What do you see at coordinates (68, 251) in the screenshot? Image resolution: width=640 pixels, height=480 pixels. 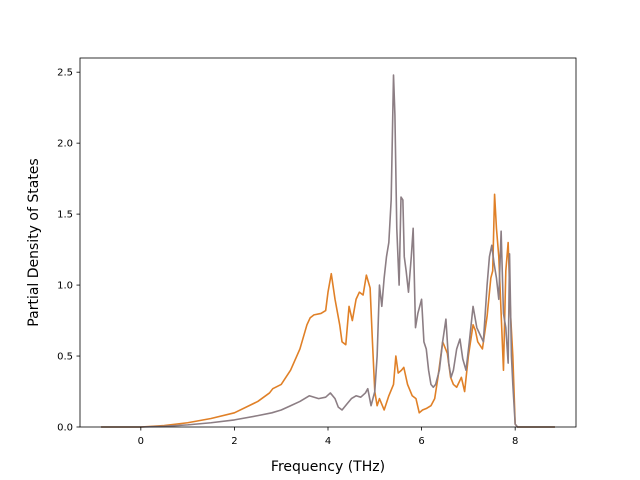 I see `y-axis: 0.0 0.5 1.0 1.5 2.0 2.5` at bounding box center [68, 251].